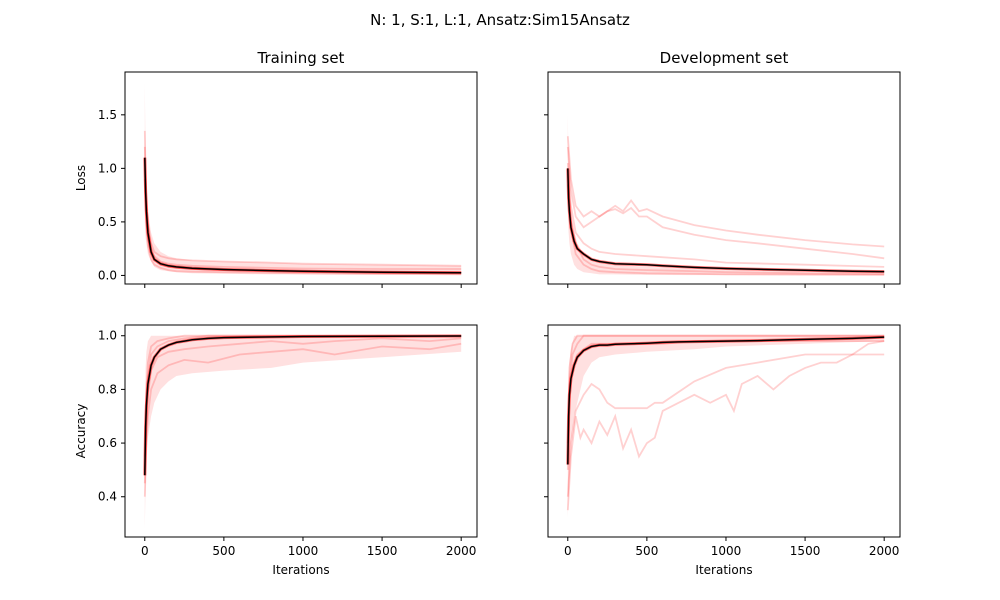  I want to click on train-loss-ytick-label: 0.5, so click(107, 222).